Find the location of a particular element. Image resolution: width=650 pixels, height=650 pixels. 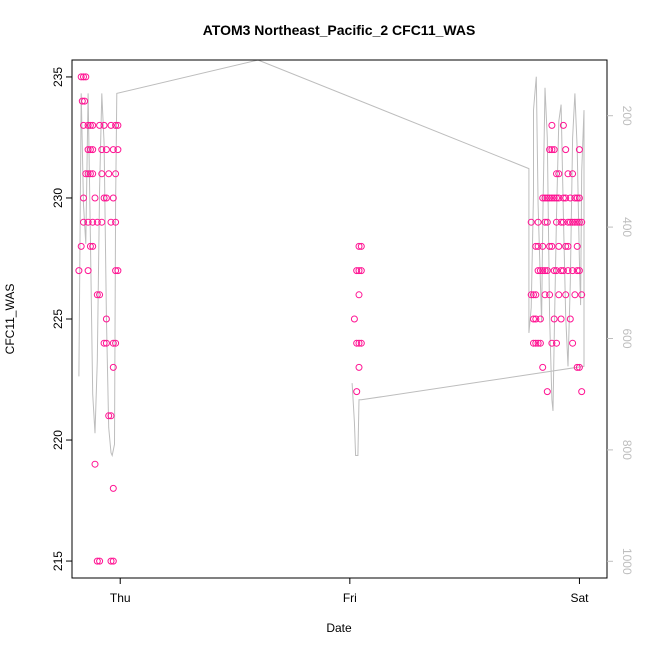

y2-tick-label: 1000 is located at coordinates (627, 561).